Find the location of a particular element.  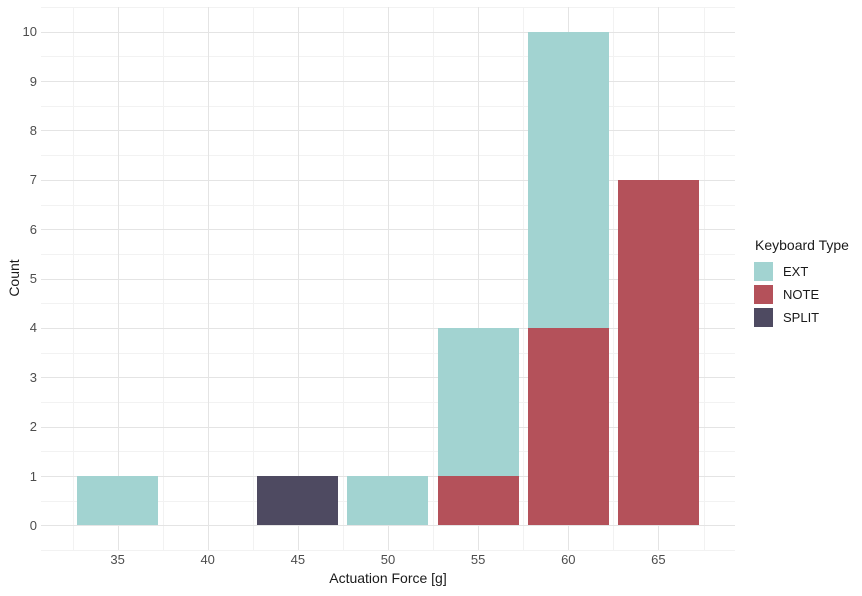

legend: Keyboard Type EXT NOTE SPLIT is located at coordinates (801, 284).